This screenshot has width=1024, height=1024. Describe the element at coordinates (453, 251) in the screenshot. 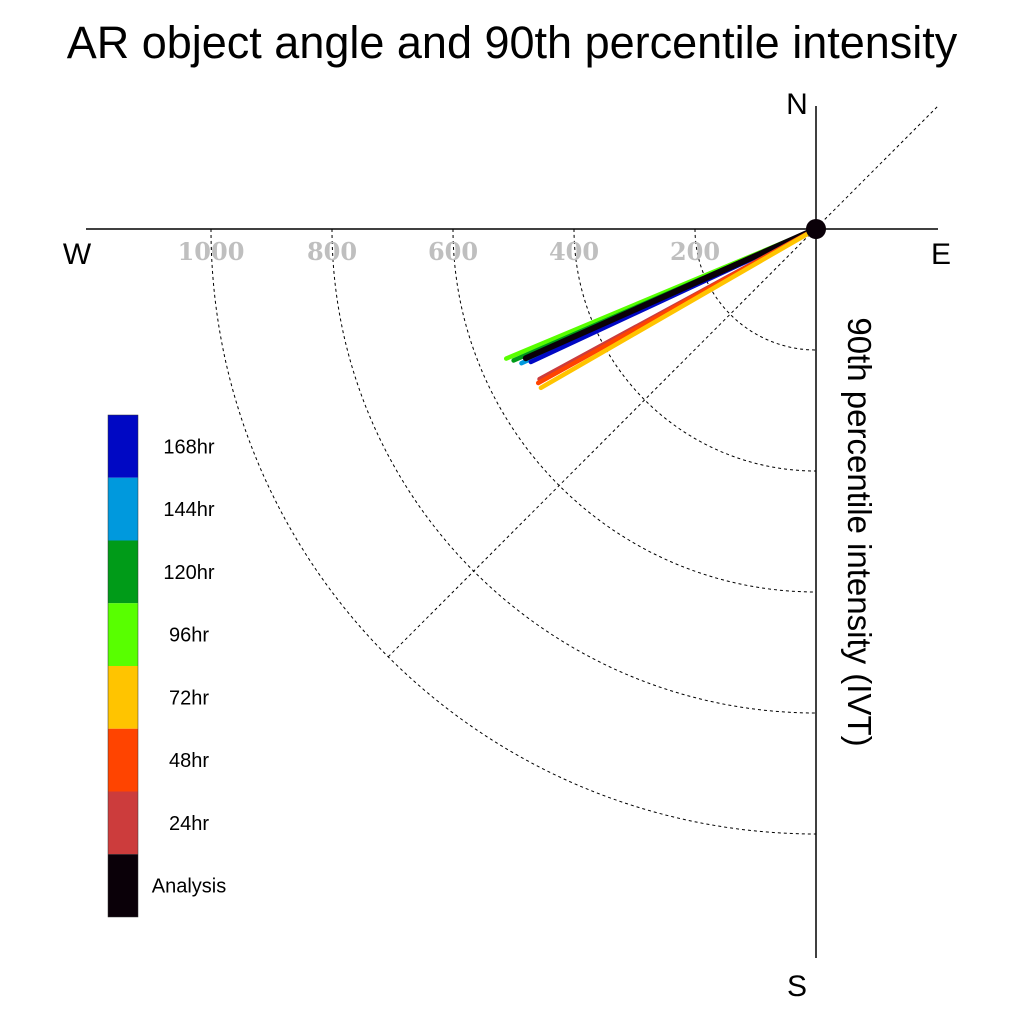

I see `radial-tick-label: 600` at that location.